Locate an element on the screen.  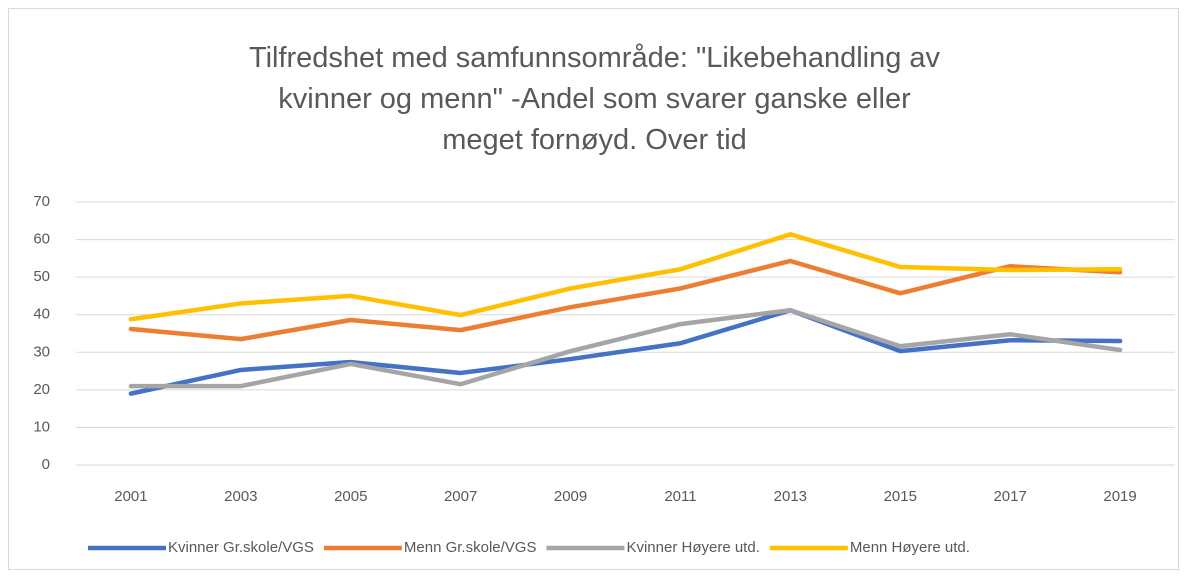
x-tick-label: 2019 is located at coordinates (1119, 496).